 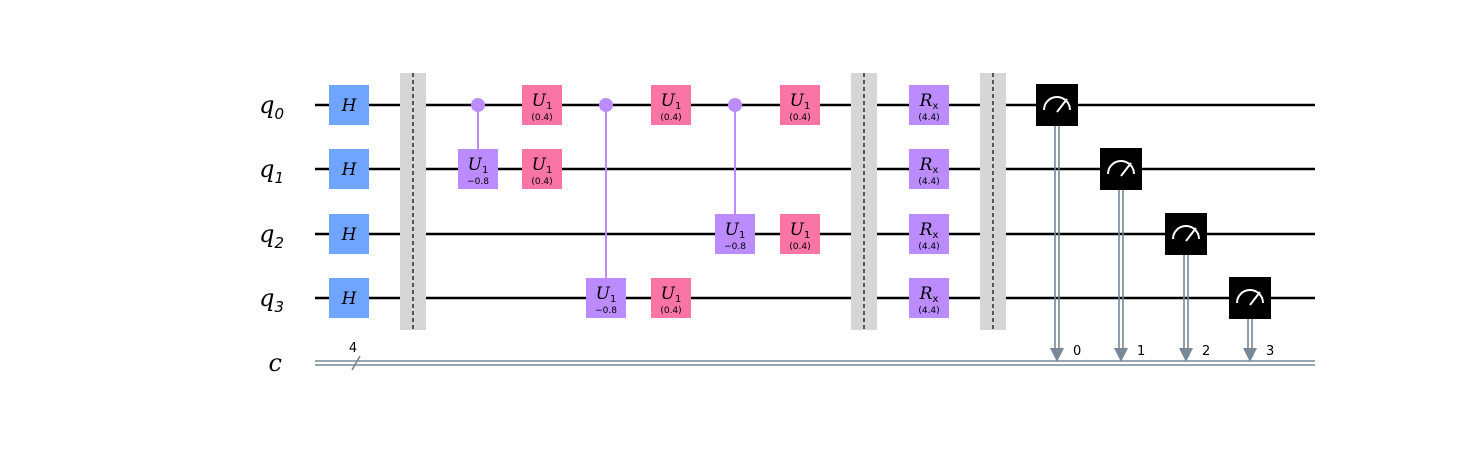 I want to click on qubit-label-index-2: 2, so click(x=279, y=243).